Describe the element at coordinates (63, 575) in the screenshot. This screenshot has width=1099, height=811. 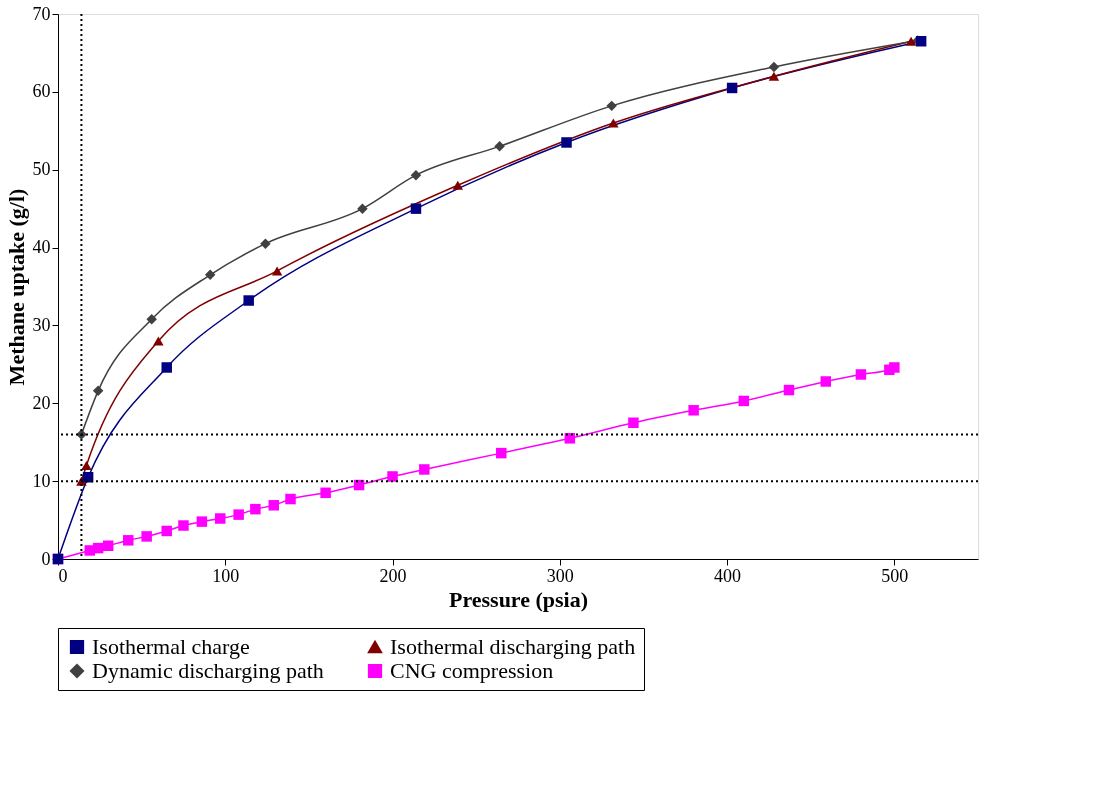
I see `x-tick-label: 0` at that location.